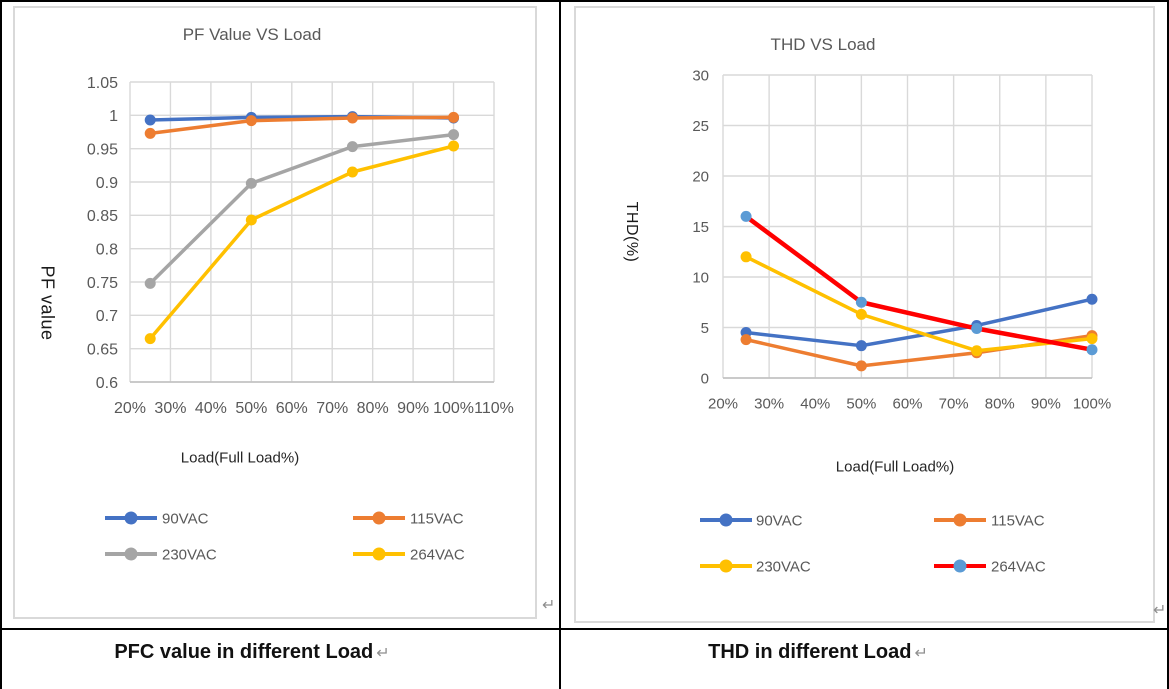 The width and height of the screenshot is (1169, 689). I want to click on y-tick-label: 0.95, so click(102, 149).